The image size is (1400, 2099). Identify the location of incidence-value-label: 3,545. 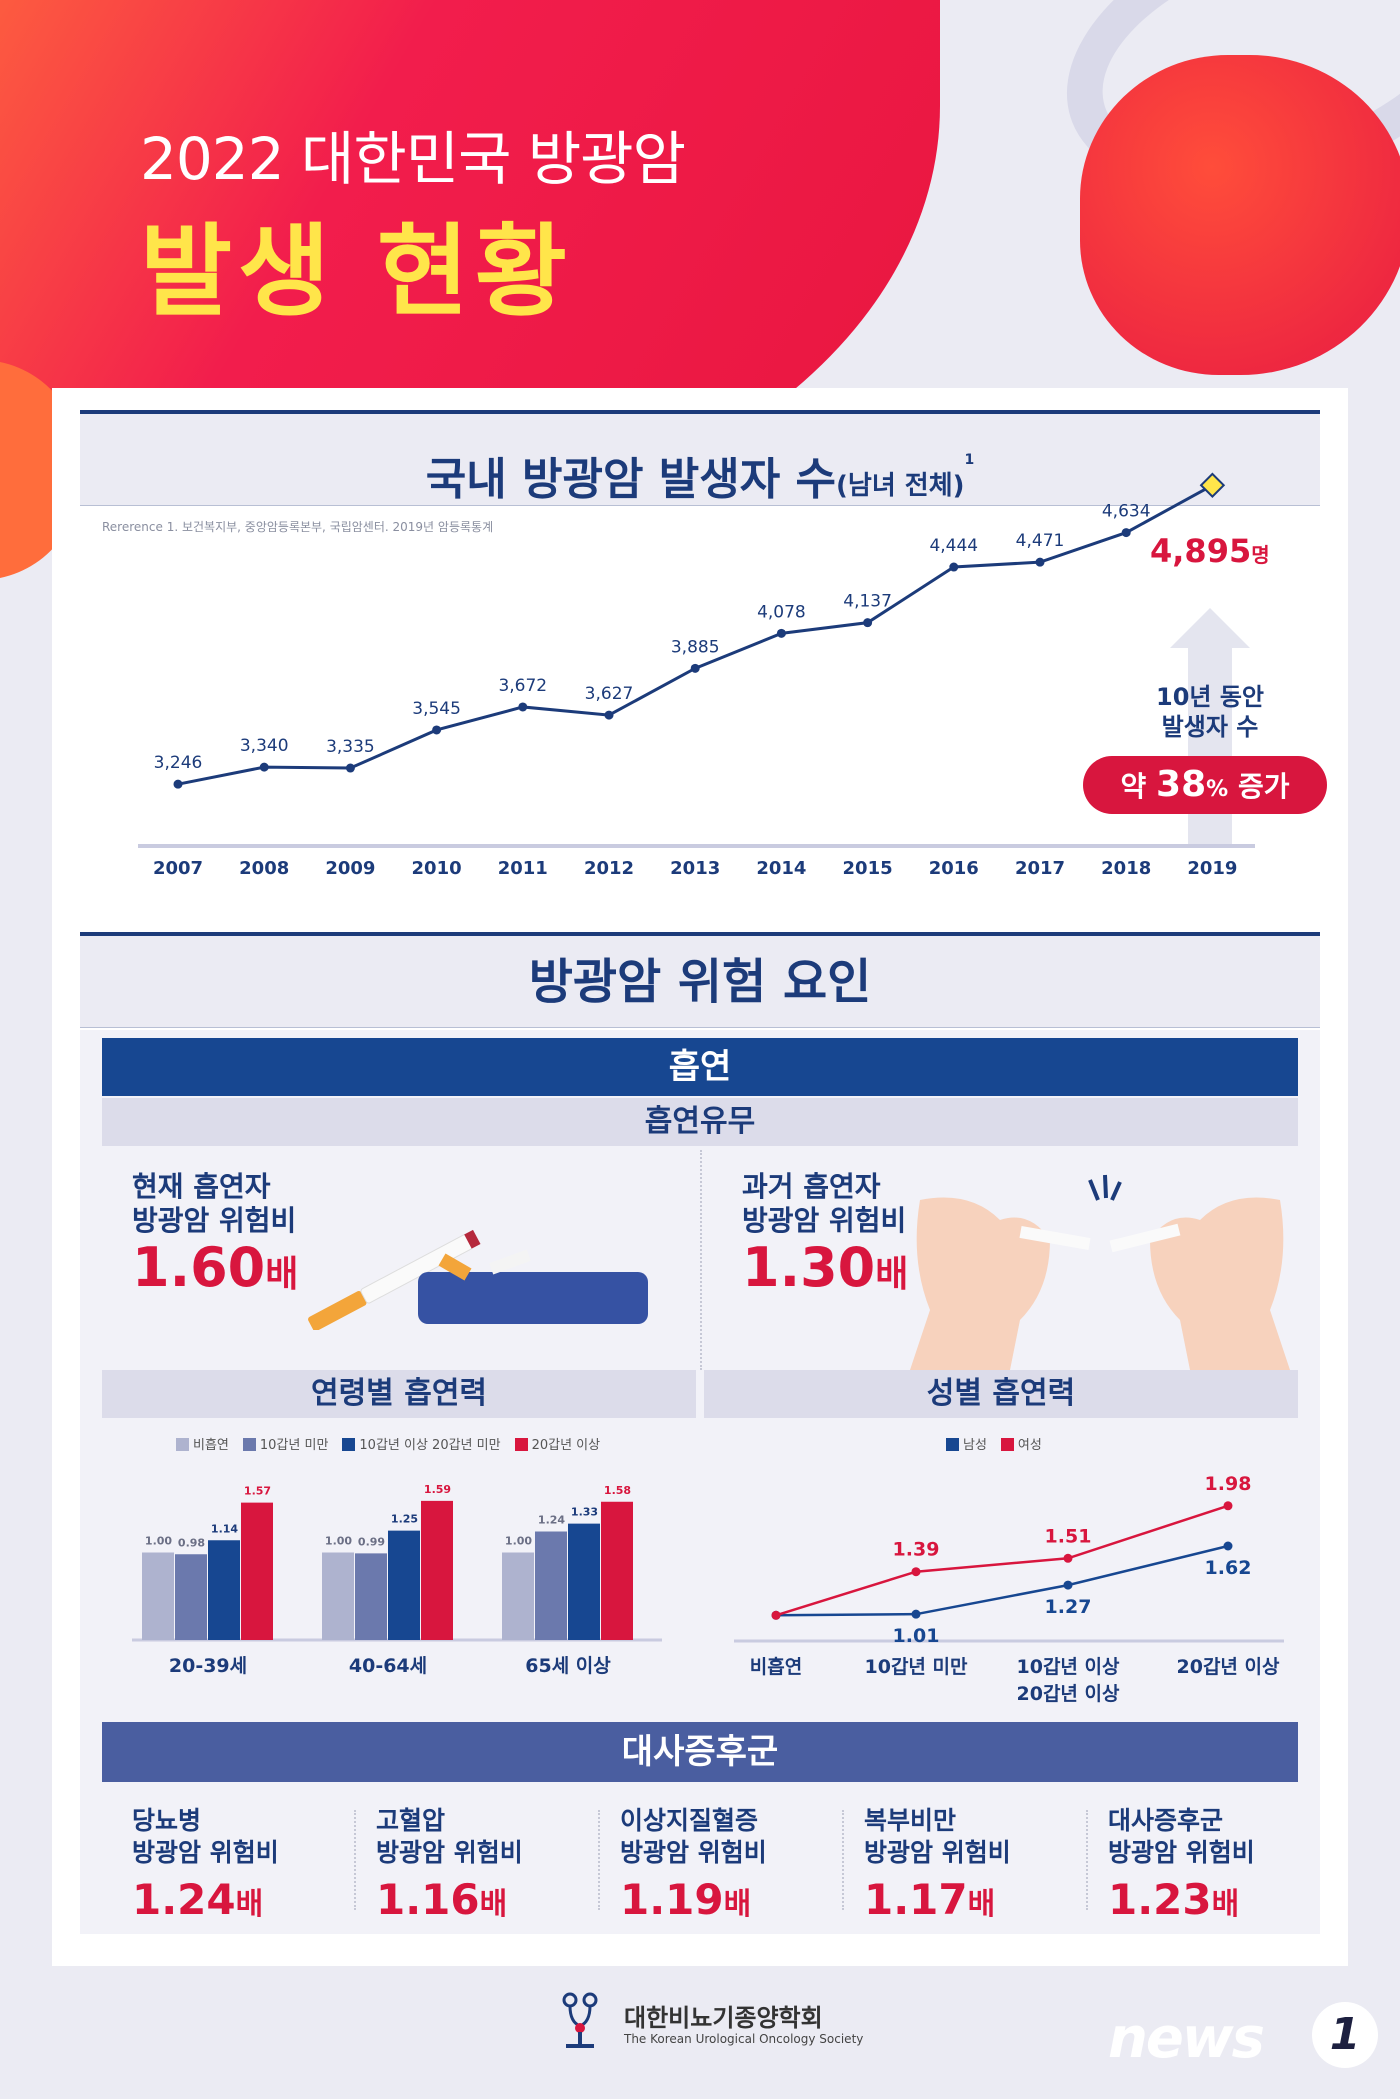
(436, 709).